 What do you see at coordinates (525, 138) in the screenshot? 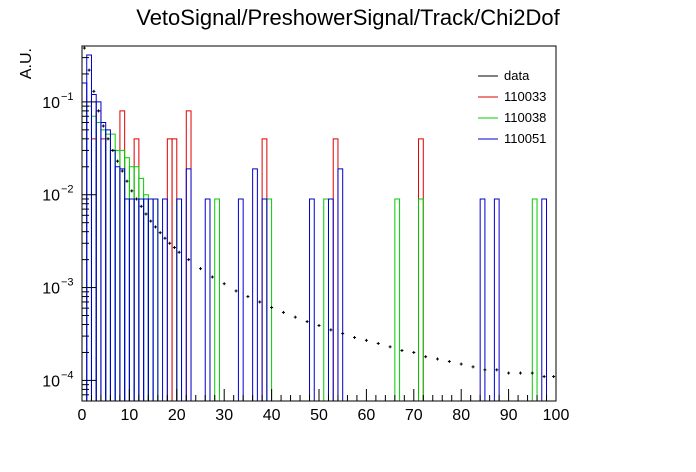
I see `legend-label-110051: 110051` at bounding box center [525, 138].